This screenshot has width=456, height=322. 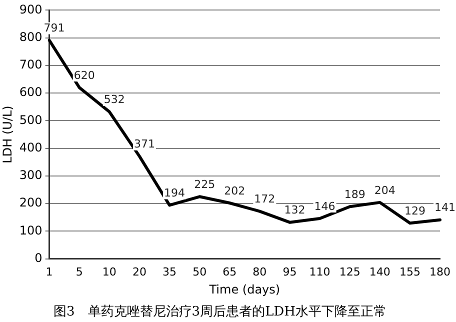 I want to click on x-tick-label: 10, so click(x=109, y=271).